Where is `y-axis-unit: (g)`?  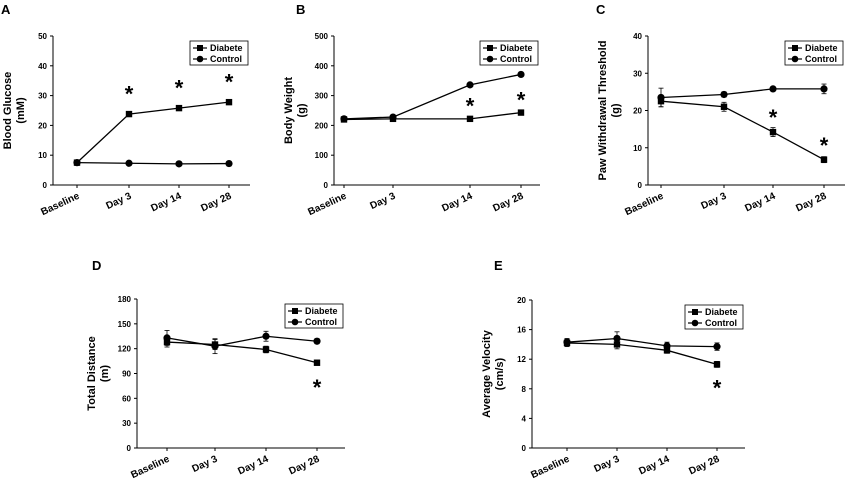 y-axis-unit: (g) is located at coordinates (302, 110).